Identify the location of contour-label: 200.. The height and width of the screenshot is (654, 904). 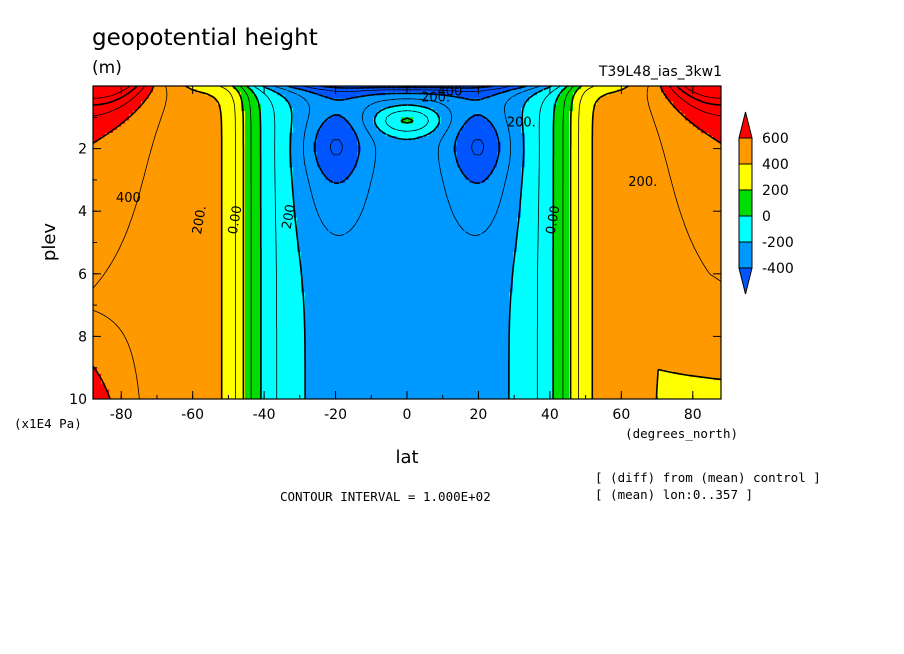
(435, 98).